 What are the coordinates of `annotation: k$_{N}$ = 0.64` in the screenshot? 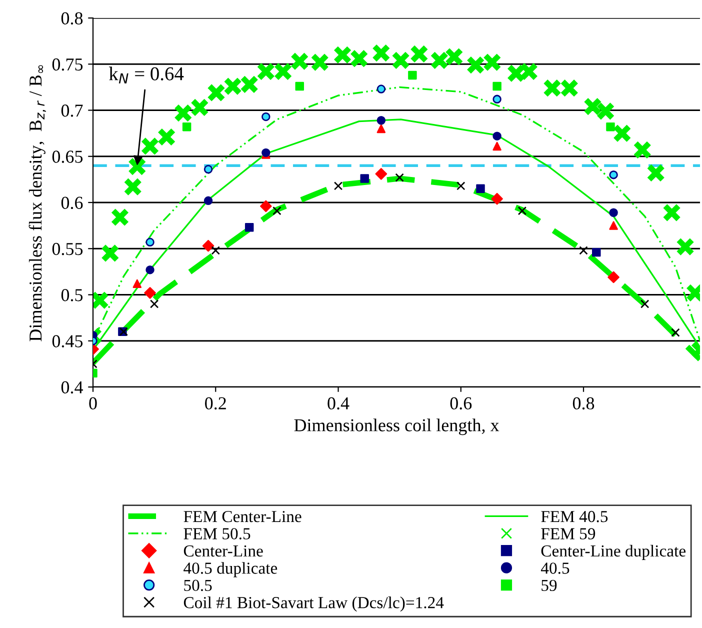 It's located at (146, 75).